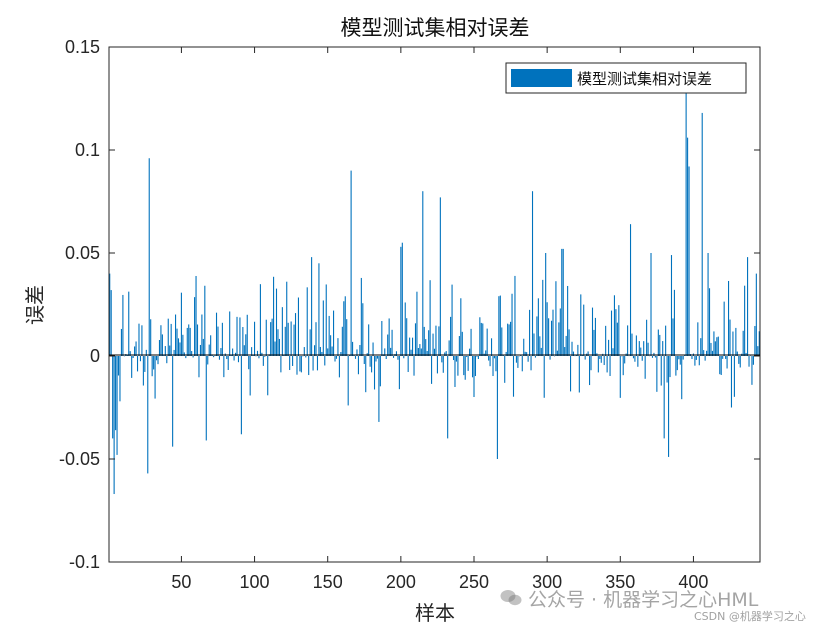  I want to click on x-tick-label: 100, so click(255, 582).